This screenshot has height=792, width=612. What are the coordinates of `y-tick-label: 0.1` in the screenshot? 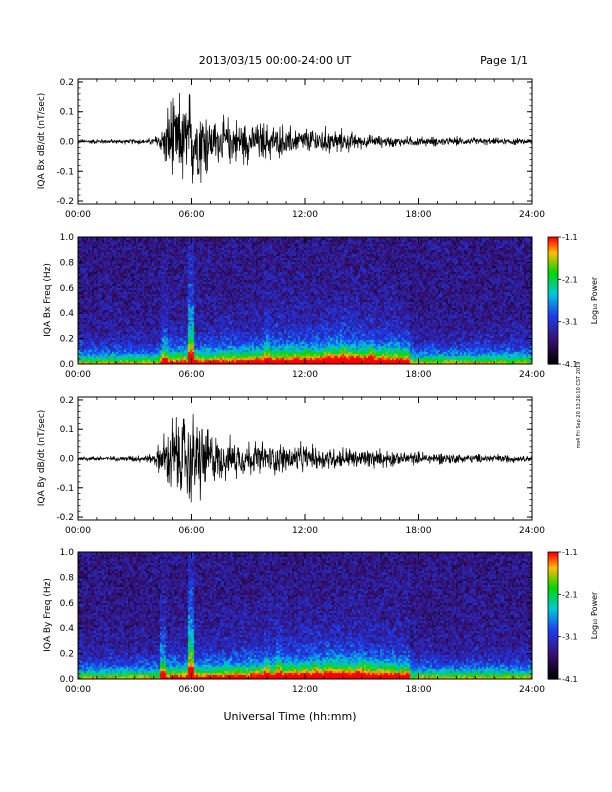 It's located at (67, 113).